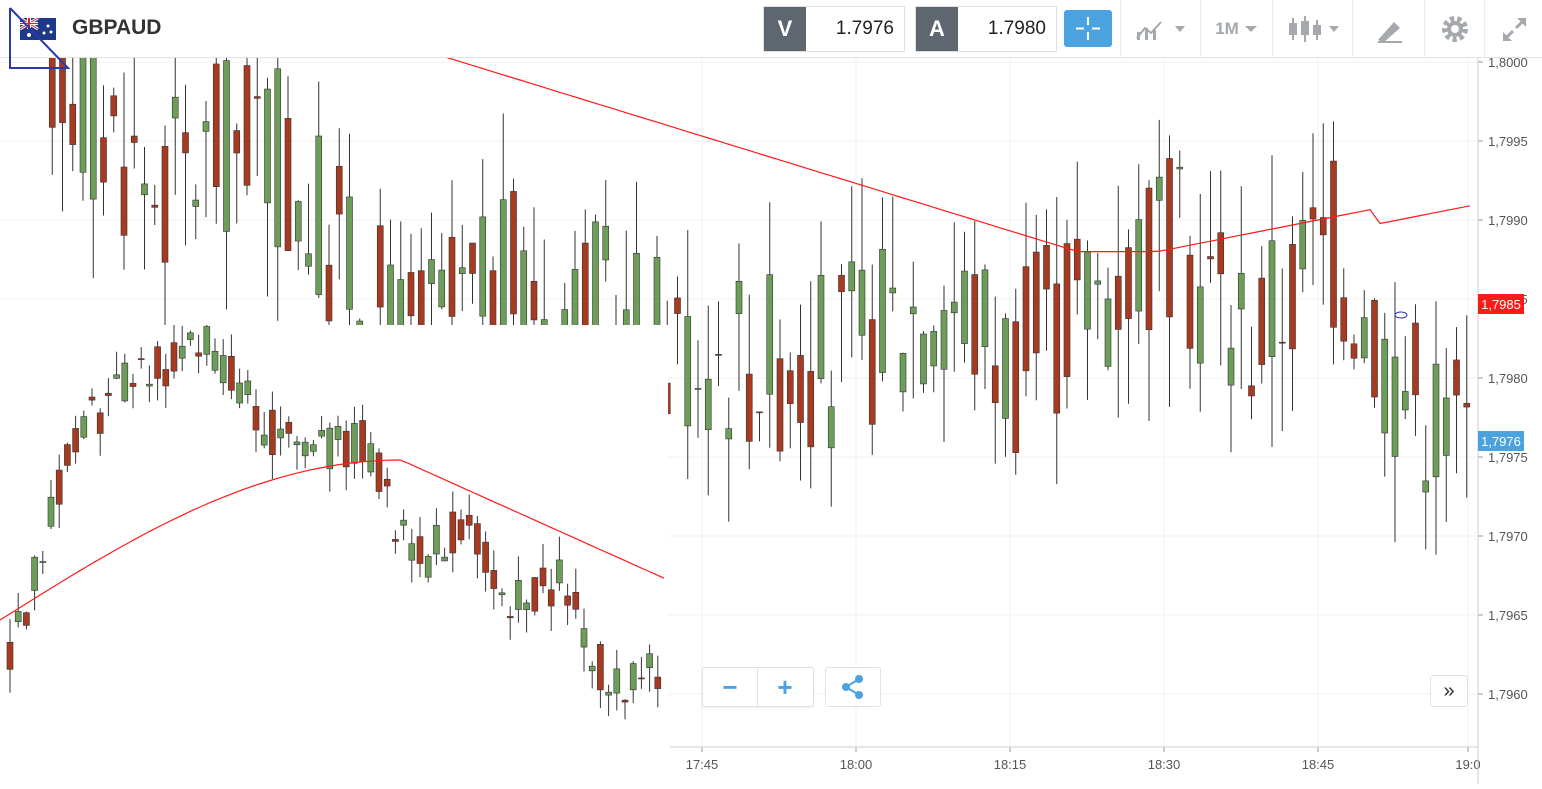  Describe the element at coordinates (1508, 615) in the screenshot. I see `y-tick-label: 1,7965` at that location.